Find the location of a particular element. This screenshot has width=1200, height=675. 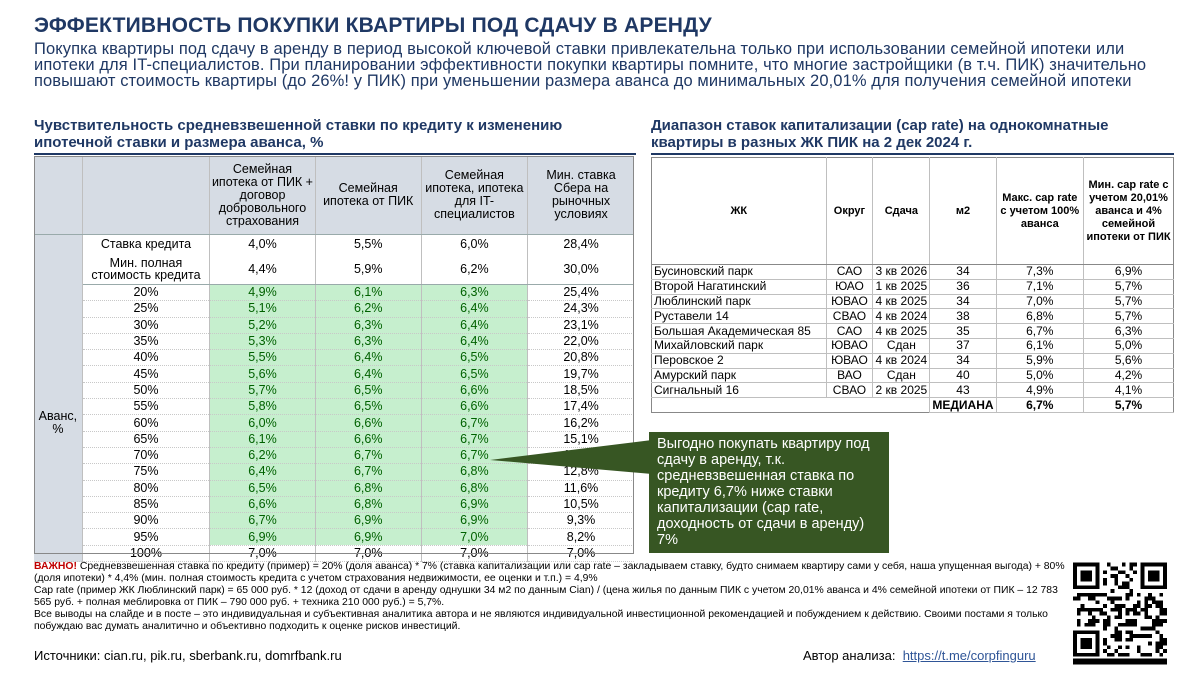

author-block: Автор анализа: https://t.me/corpfinguru is located at coordinates (919, 655).